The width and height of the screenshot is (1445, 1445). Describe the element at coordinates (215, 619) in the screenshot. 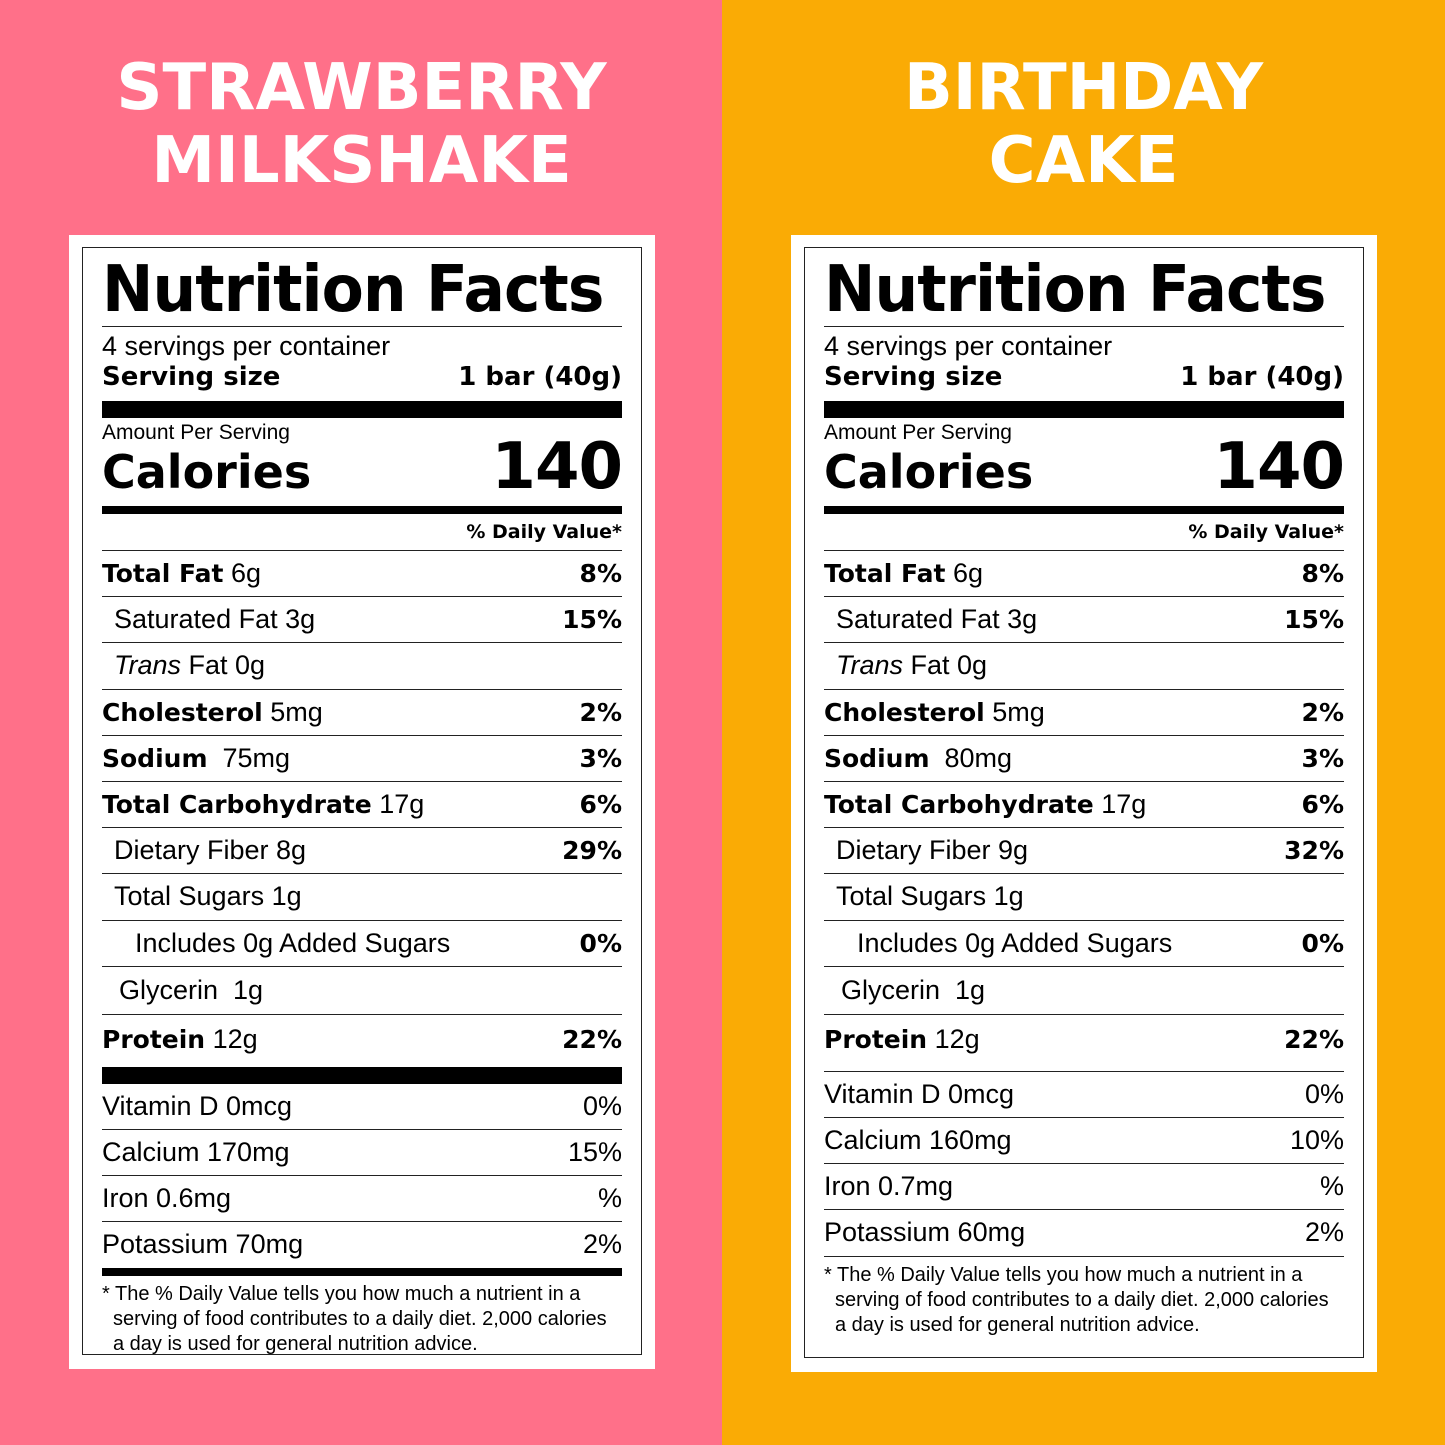

I see `nutrient-amount: Saturated Fat 3g` at that location.